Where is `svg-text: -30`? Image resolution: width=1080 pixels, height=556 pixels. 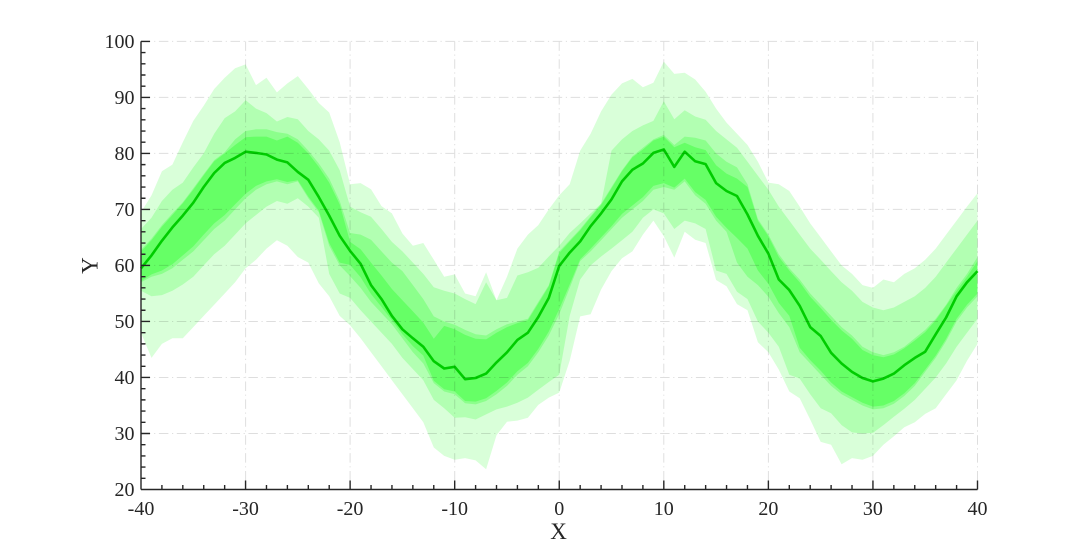
svg-text: -30 is located at coordinates (245, 509).